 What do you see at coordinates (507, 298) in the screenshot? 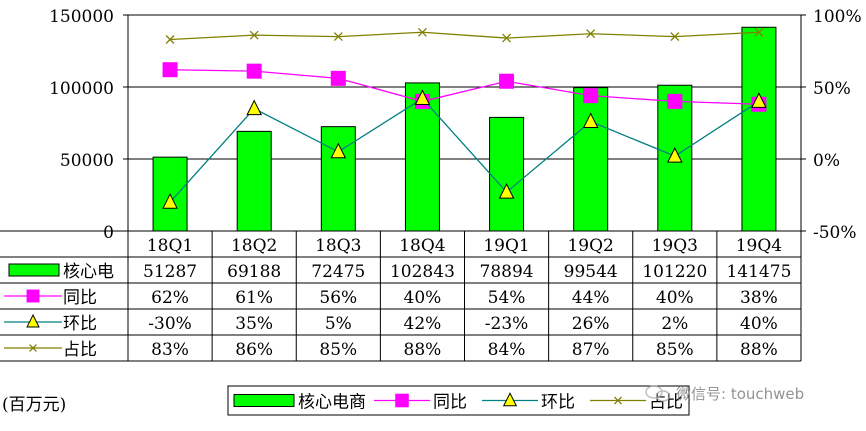
I see `table-cell: 54%` at bounding box center [507, 298].